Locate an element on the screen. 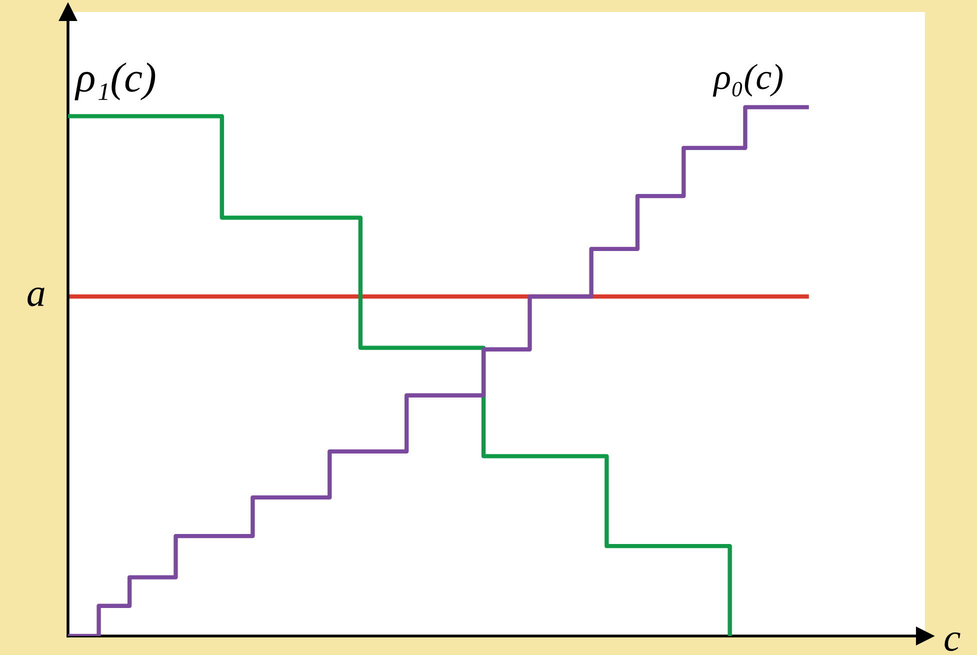  series-label: ρ₁(c) is located at coordinates (115, 81).